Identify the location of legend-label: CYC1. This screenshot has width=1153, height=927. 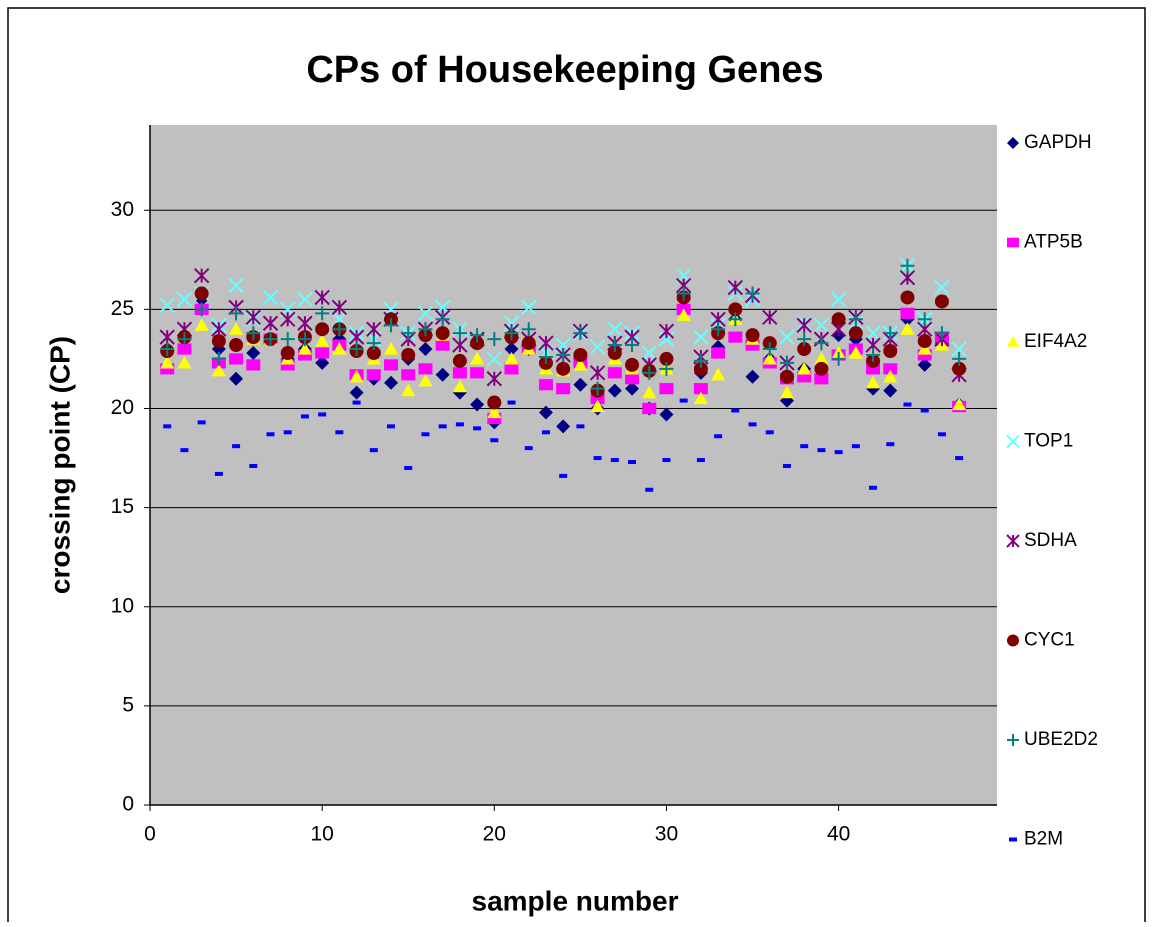
(1049, 640).